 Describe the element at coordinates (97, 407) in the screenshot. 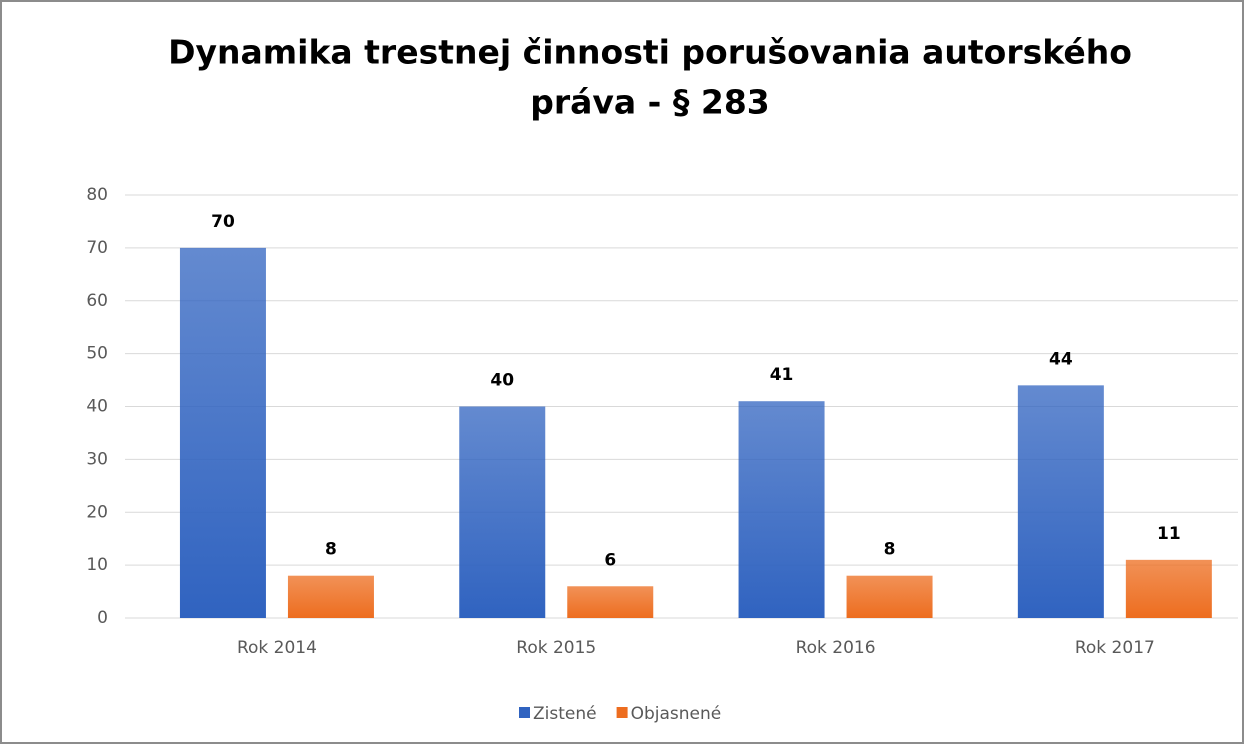

I see `y-tick-label: 40` at that location.